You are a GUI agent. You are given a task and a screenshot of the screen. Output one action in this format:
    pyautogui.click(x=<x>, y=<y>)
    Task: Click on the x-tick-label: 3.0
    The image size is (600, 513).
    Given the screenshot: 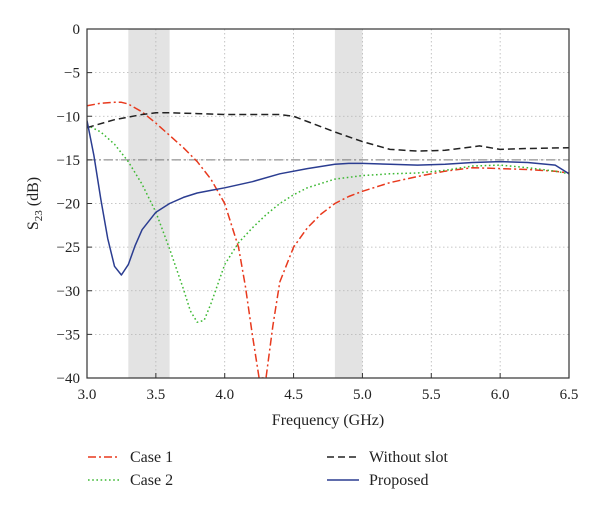 What is the action you would take?
    pyautogui.click(x=87, y=395)
    